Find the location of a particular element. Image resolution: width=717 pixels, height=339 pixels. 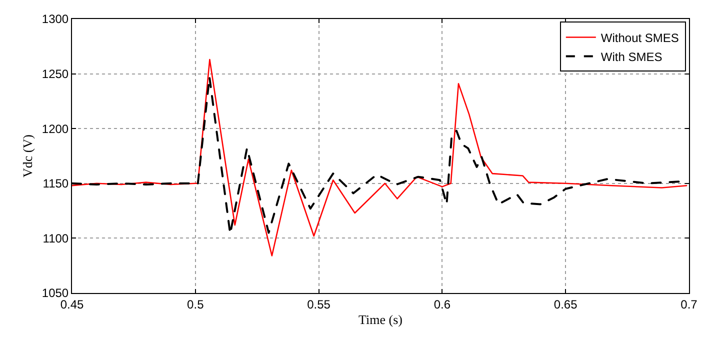

y-tick-label: 1200 is located at coordinates (55, 129).